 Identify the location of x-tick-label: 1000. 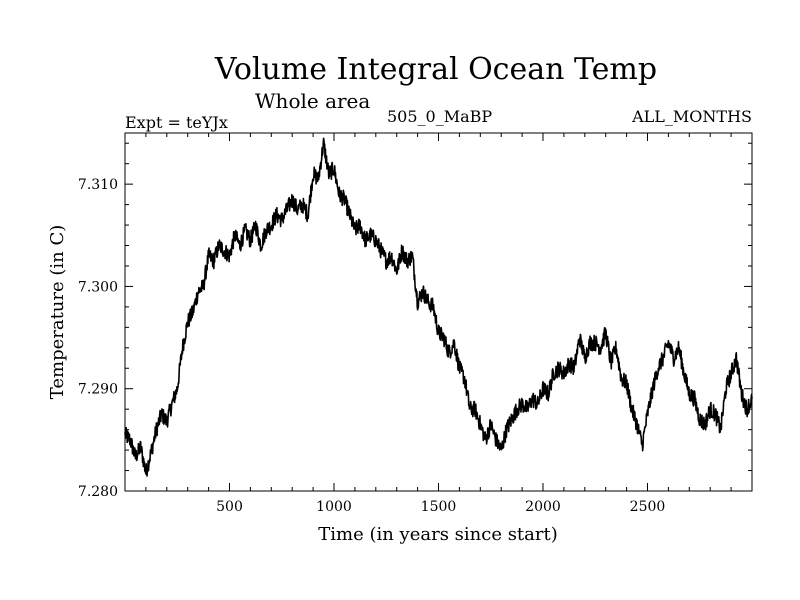
(334, 507).